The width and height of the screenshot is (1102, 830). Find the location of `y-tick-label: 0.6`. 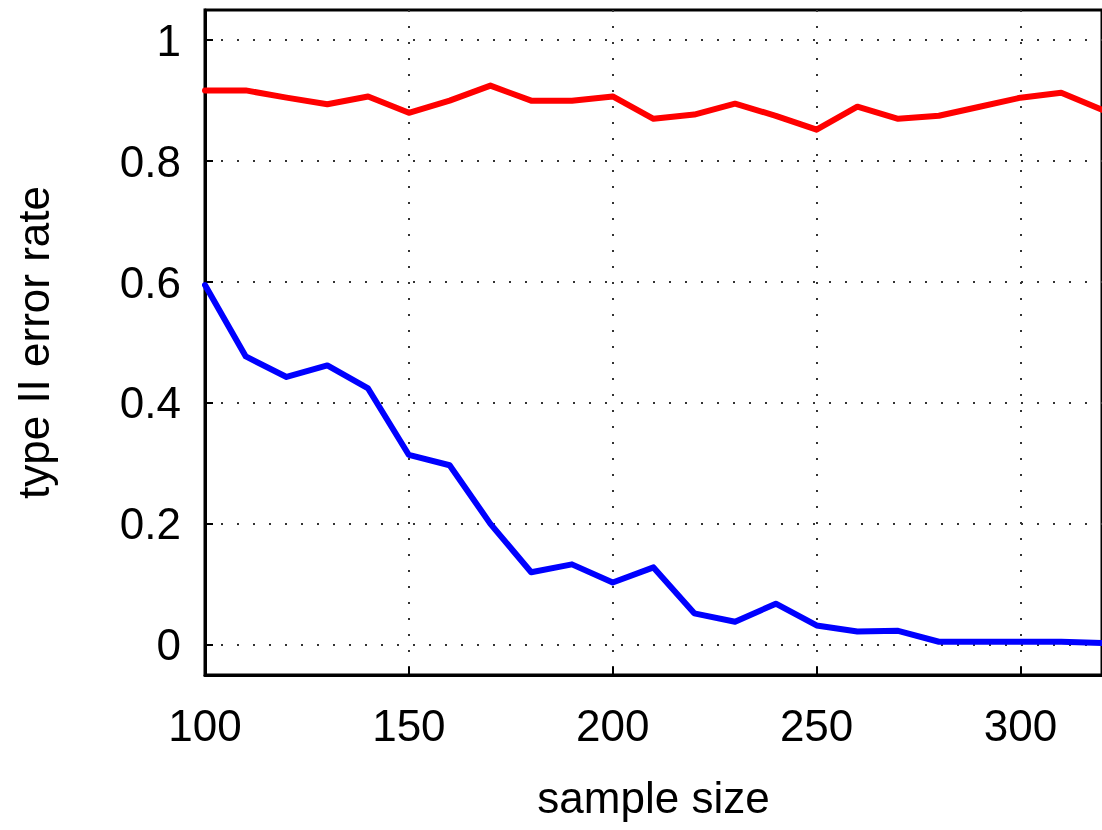

y-tick-label: 0.6 is located at coordinates (150, 282).